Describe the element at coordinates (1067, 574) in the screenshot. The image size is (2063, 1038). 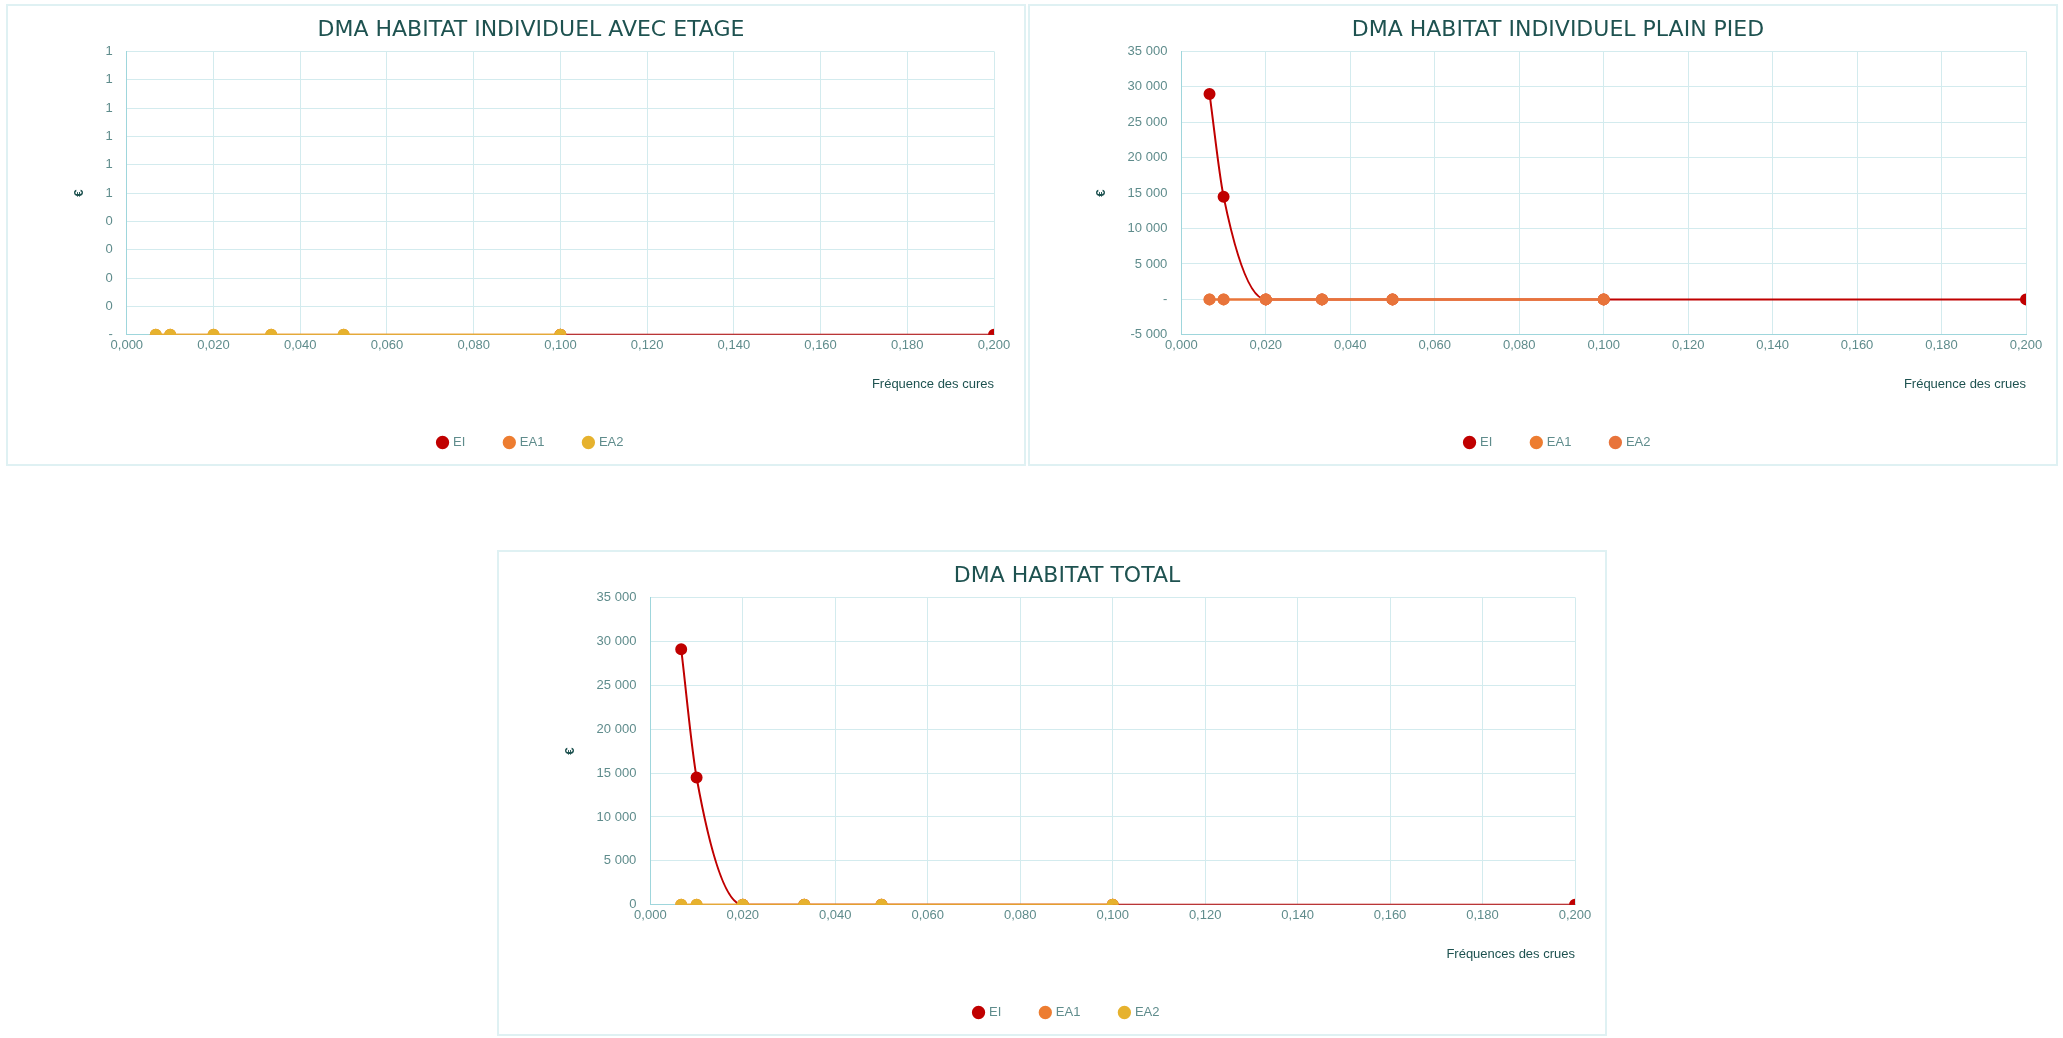
I see `chart-title: DMA HABITAT TOTAL` at that location.